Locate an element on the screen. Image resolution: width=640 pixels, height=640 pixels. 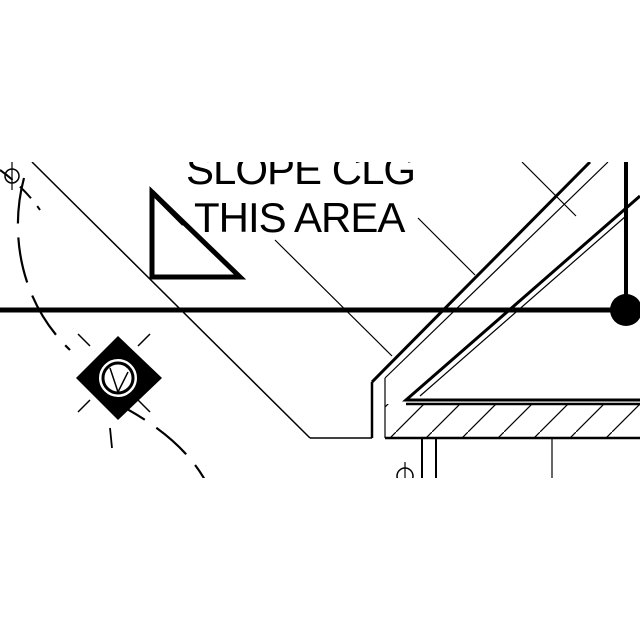
soffit-outline is located at coordinates (520, 298).